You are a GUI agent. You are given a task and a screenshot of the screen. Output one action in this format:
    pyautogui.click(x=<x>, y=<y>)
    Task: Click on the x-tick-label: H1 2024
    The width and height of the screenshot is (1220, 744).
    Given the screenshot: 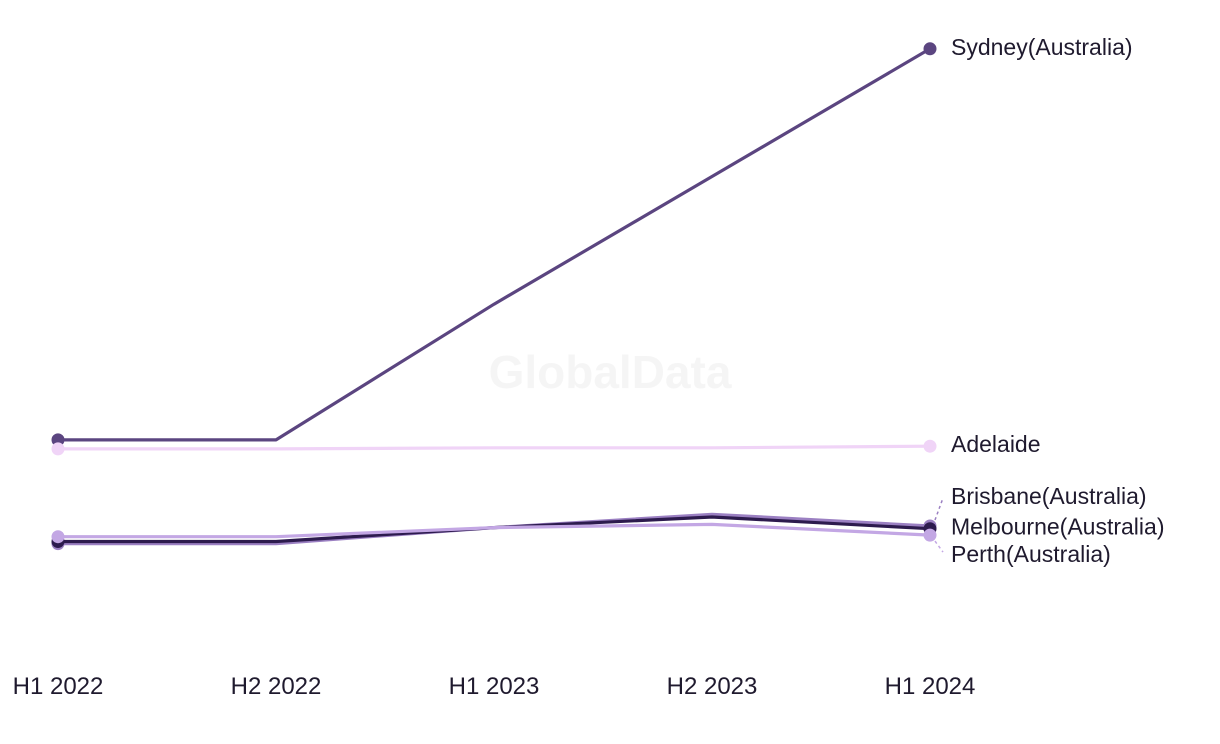 What is the action you would take?
    pyautogui.click(x=930, y=686)
    